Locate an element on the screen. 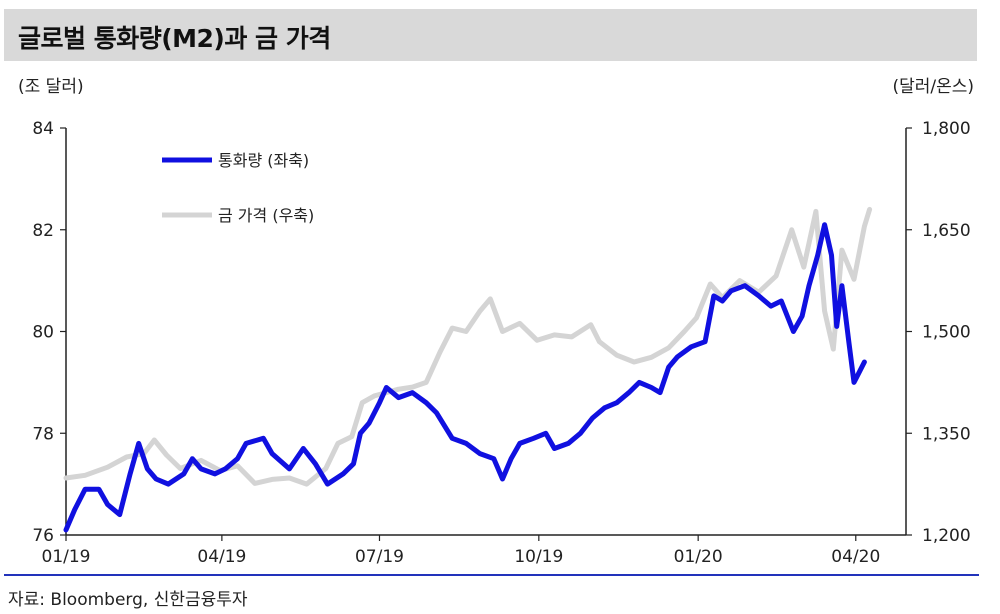 The image size is (1000, 614). x-tick-label: 01/19 is located at coordinates (66, 557).